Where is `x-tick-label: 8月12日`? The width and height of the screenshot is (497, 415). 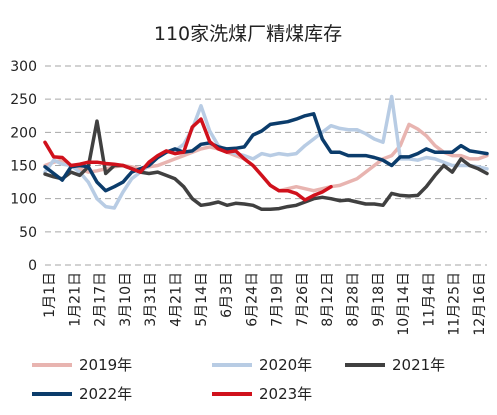 x-tick-label: 8月12日 is located at coordinates (328, 299).